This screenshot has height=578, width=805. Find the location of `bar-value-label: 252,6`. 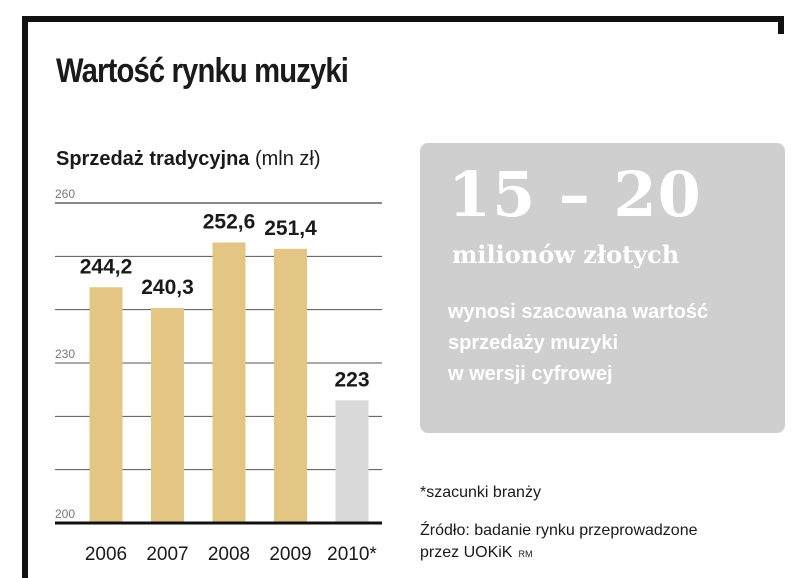

bar-value-label: 252,6 is located at coordinates (229, 221).